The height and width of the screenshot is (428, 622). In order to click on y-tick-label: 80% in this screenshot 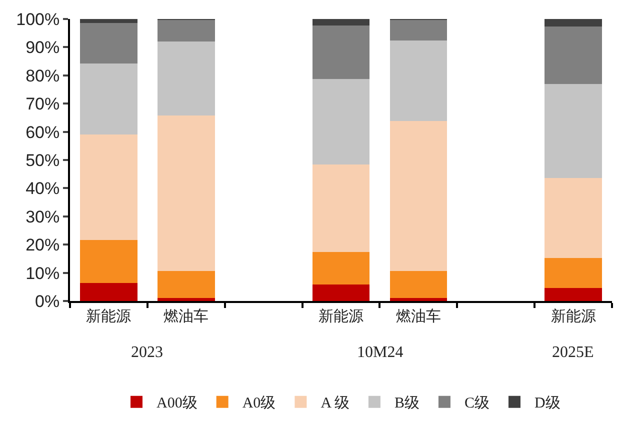, I will do `click(43, 76)`.